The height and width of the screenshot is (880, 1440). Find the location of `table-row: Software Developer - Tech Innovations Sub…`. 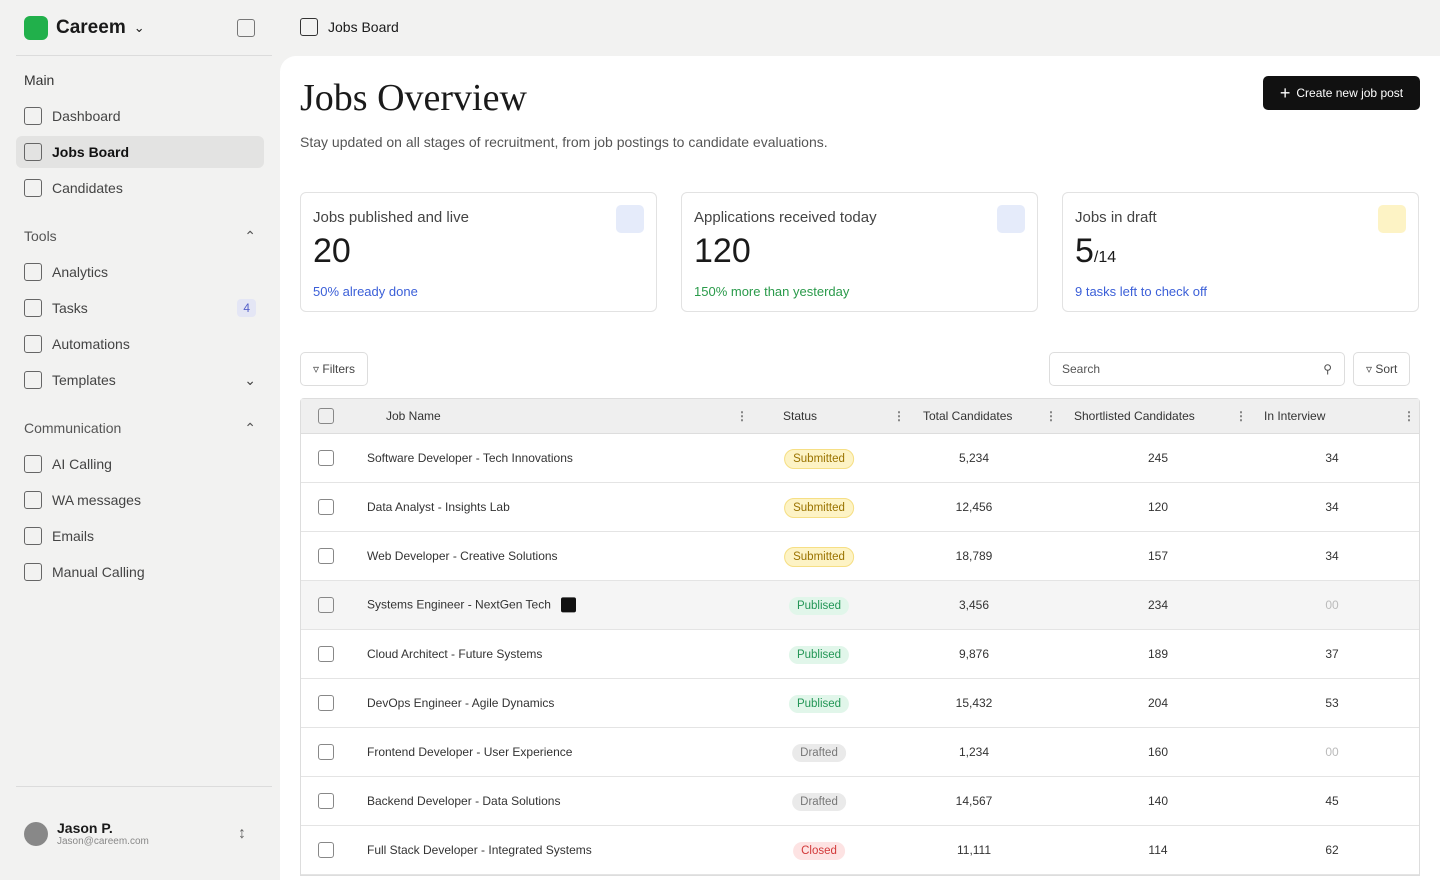

table-row: Software Developer - Tech Innovations Sub… is located at coordinates (860, 458).